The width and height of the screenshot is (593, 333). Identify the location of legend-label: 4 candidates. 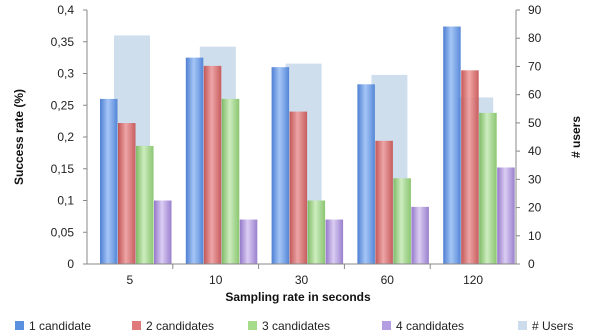
(430, 326).